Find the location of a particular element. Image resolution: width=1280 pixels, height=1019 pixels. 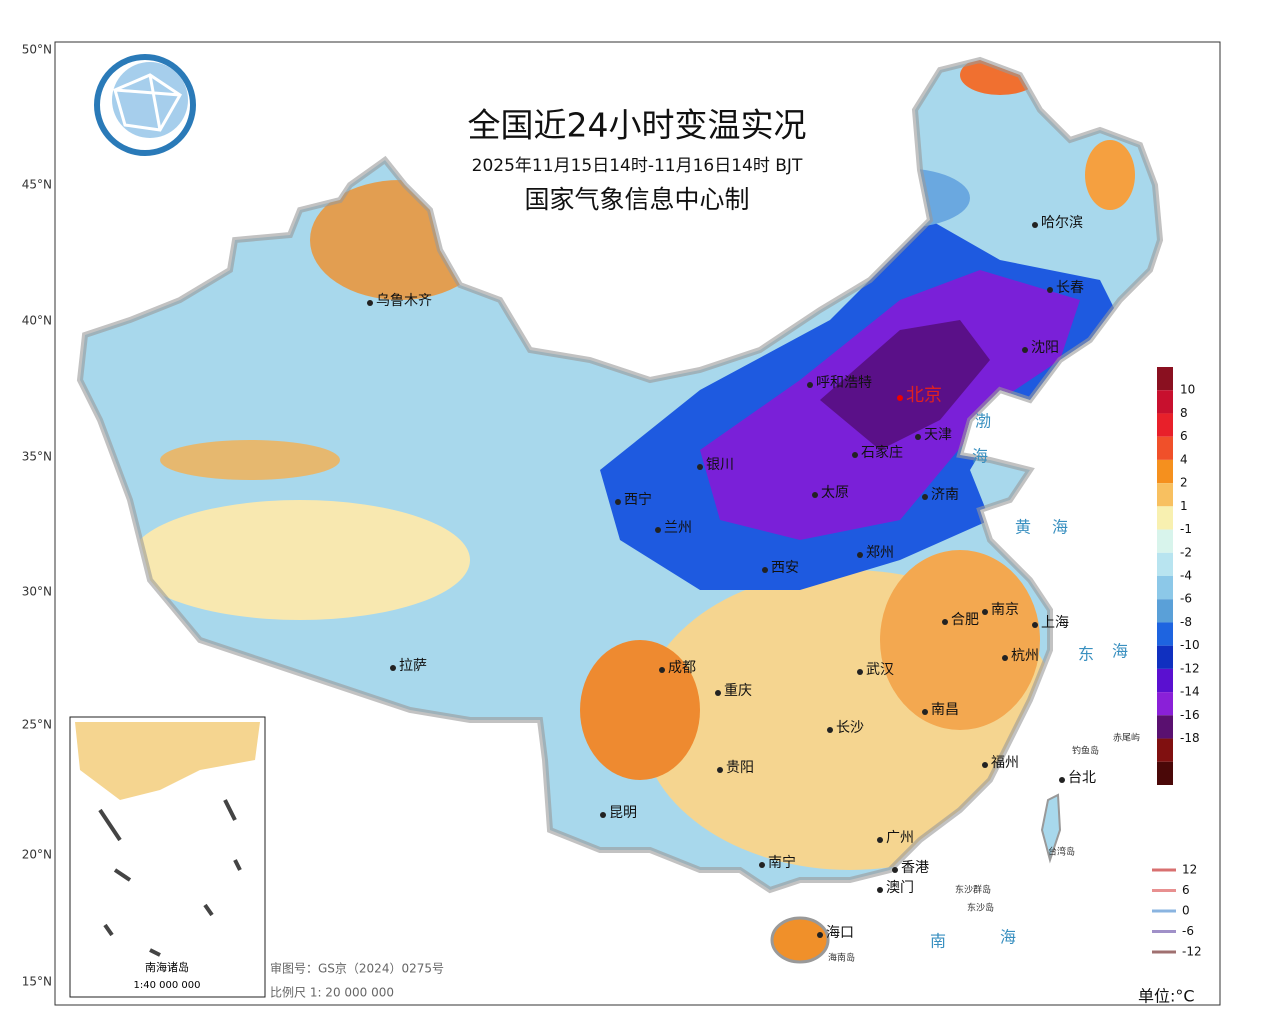

colorbar-label: 6 is located at coordinates (1184, 436).